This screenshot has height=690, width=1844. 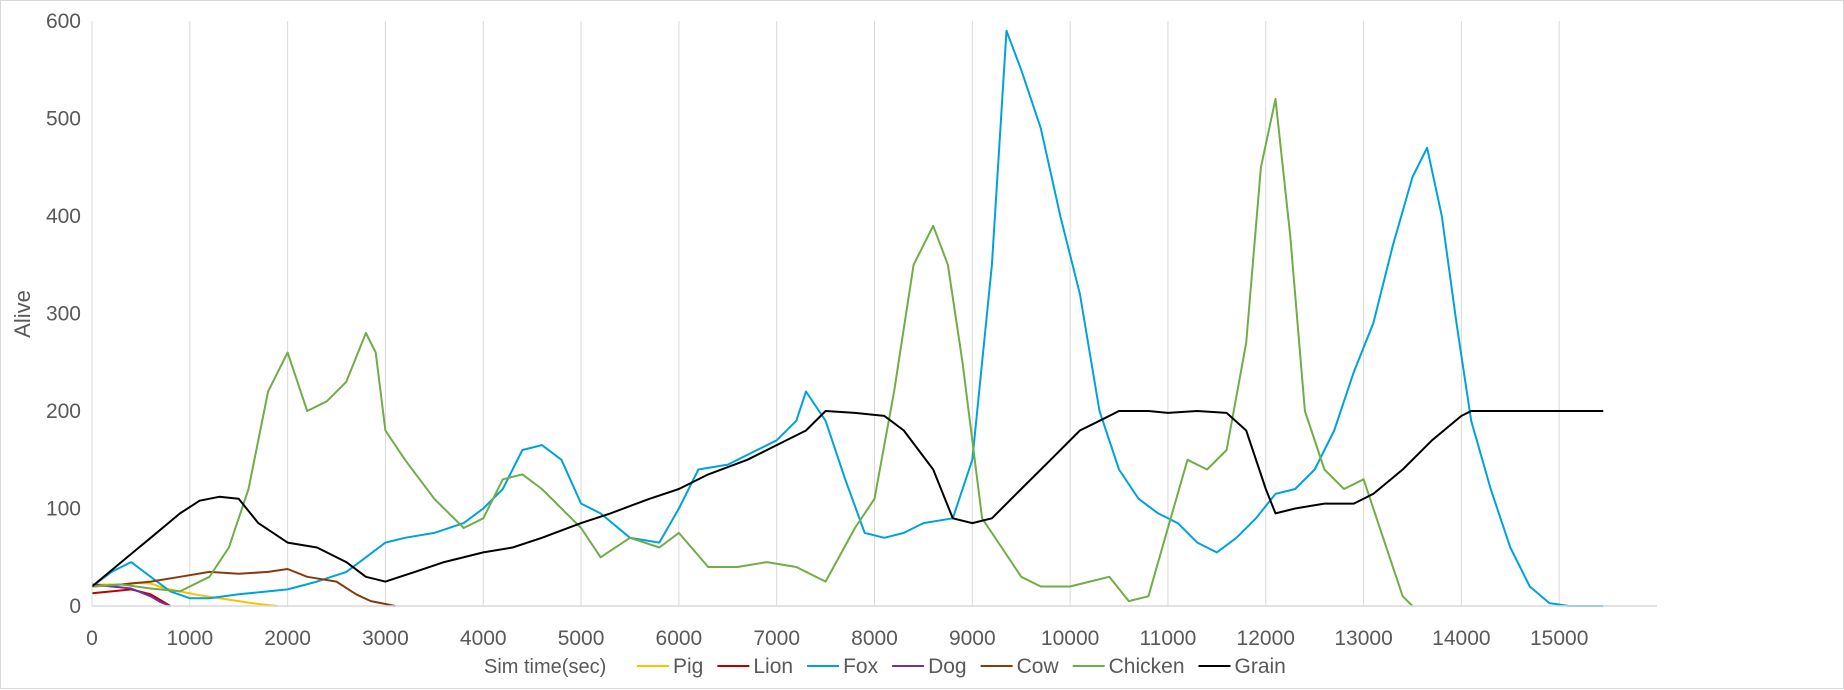 I want to click on legend-label-fox: Fox, so click(x=861, y=666).